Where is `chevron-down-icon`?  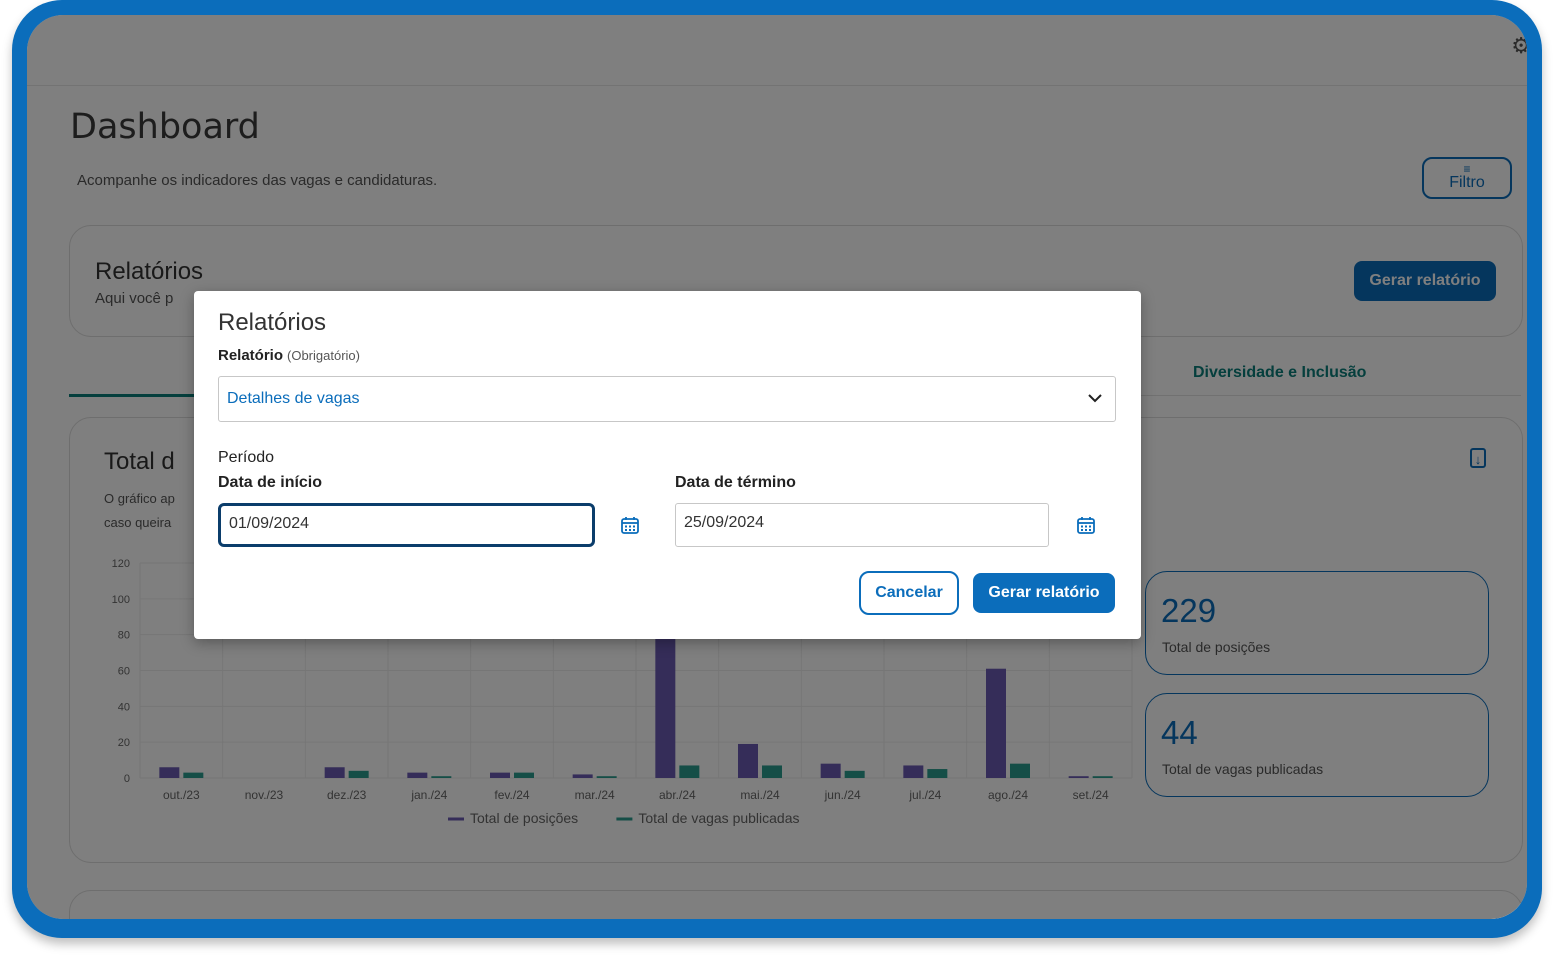
chevron-down-icon is located at coordinates (1095, 398).